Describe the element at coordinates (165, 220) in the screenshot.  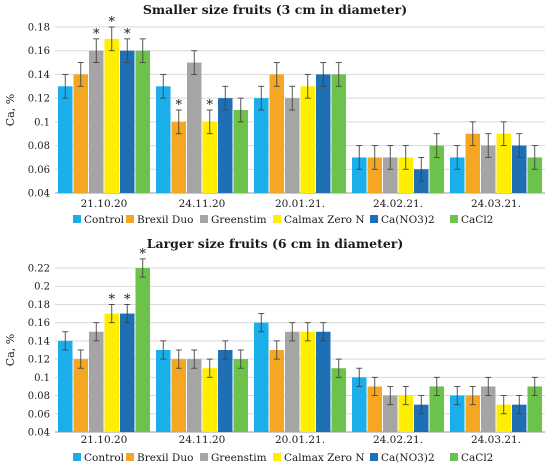
I see `legend-label: Brexil Duo` at that location.